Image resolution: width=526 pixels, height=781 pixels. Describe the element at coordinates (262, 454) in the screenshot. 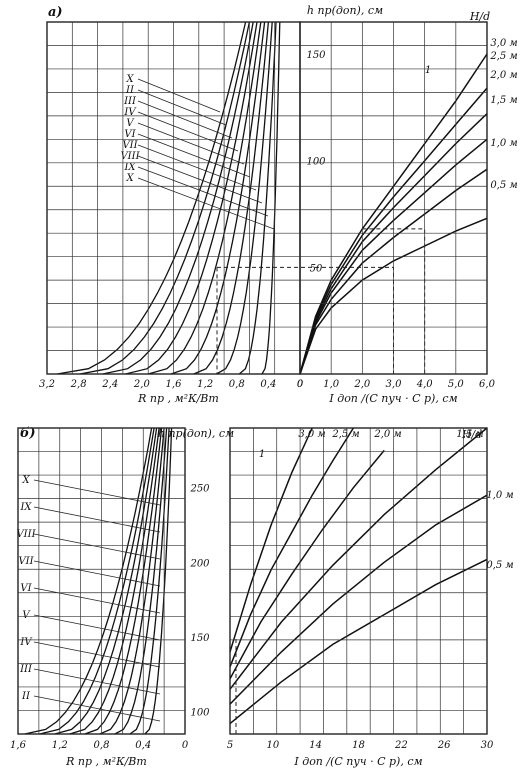

I see `curve-marker: 1` at that location.